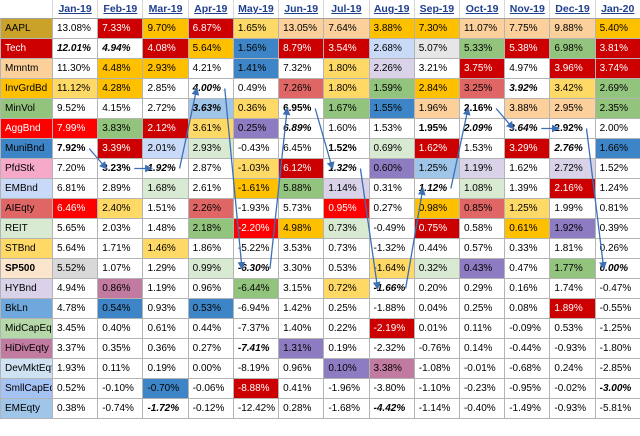 The width and height of the screenshot is (640, 436). I want to click on value-cell: 7.33%, so click(120, 28).